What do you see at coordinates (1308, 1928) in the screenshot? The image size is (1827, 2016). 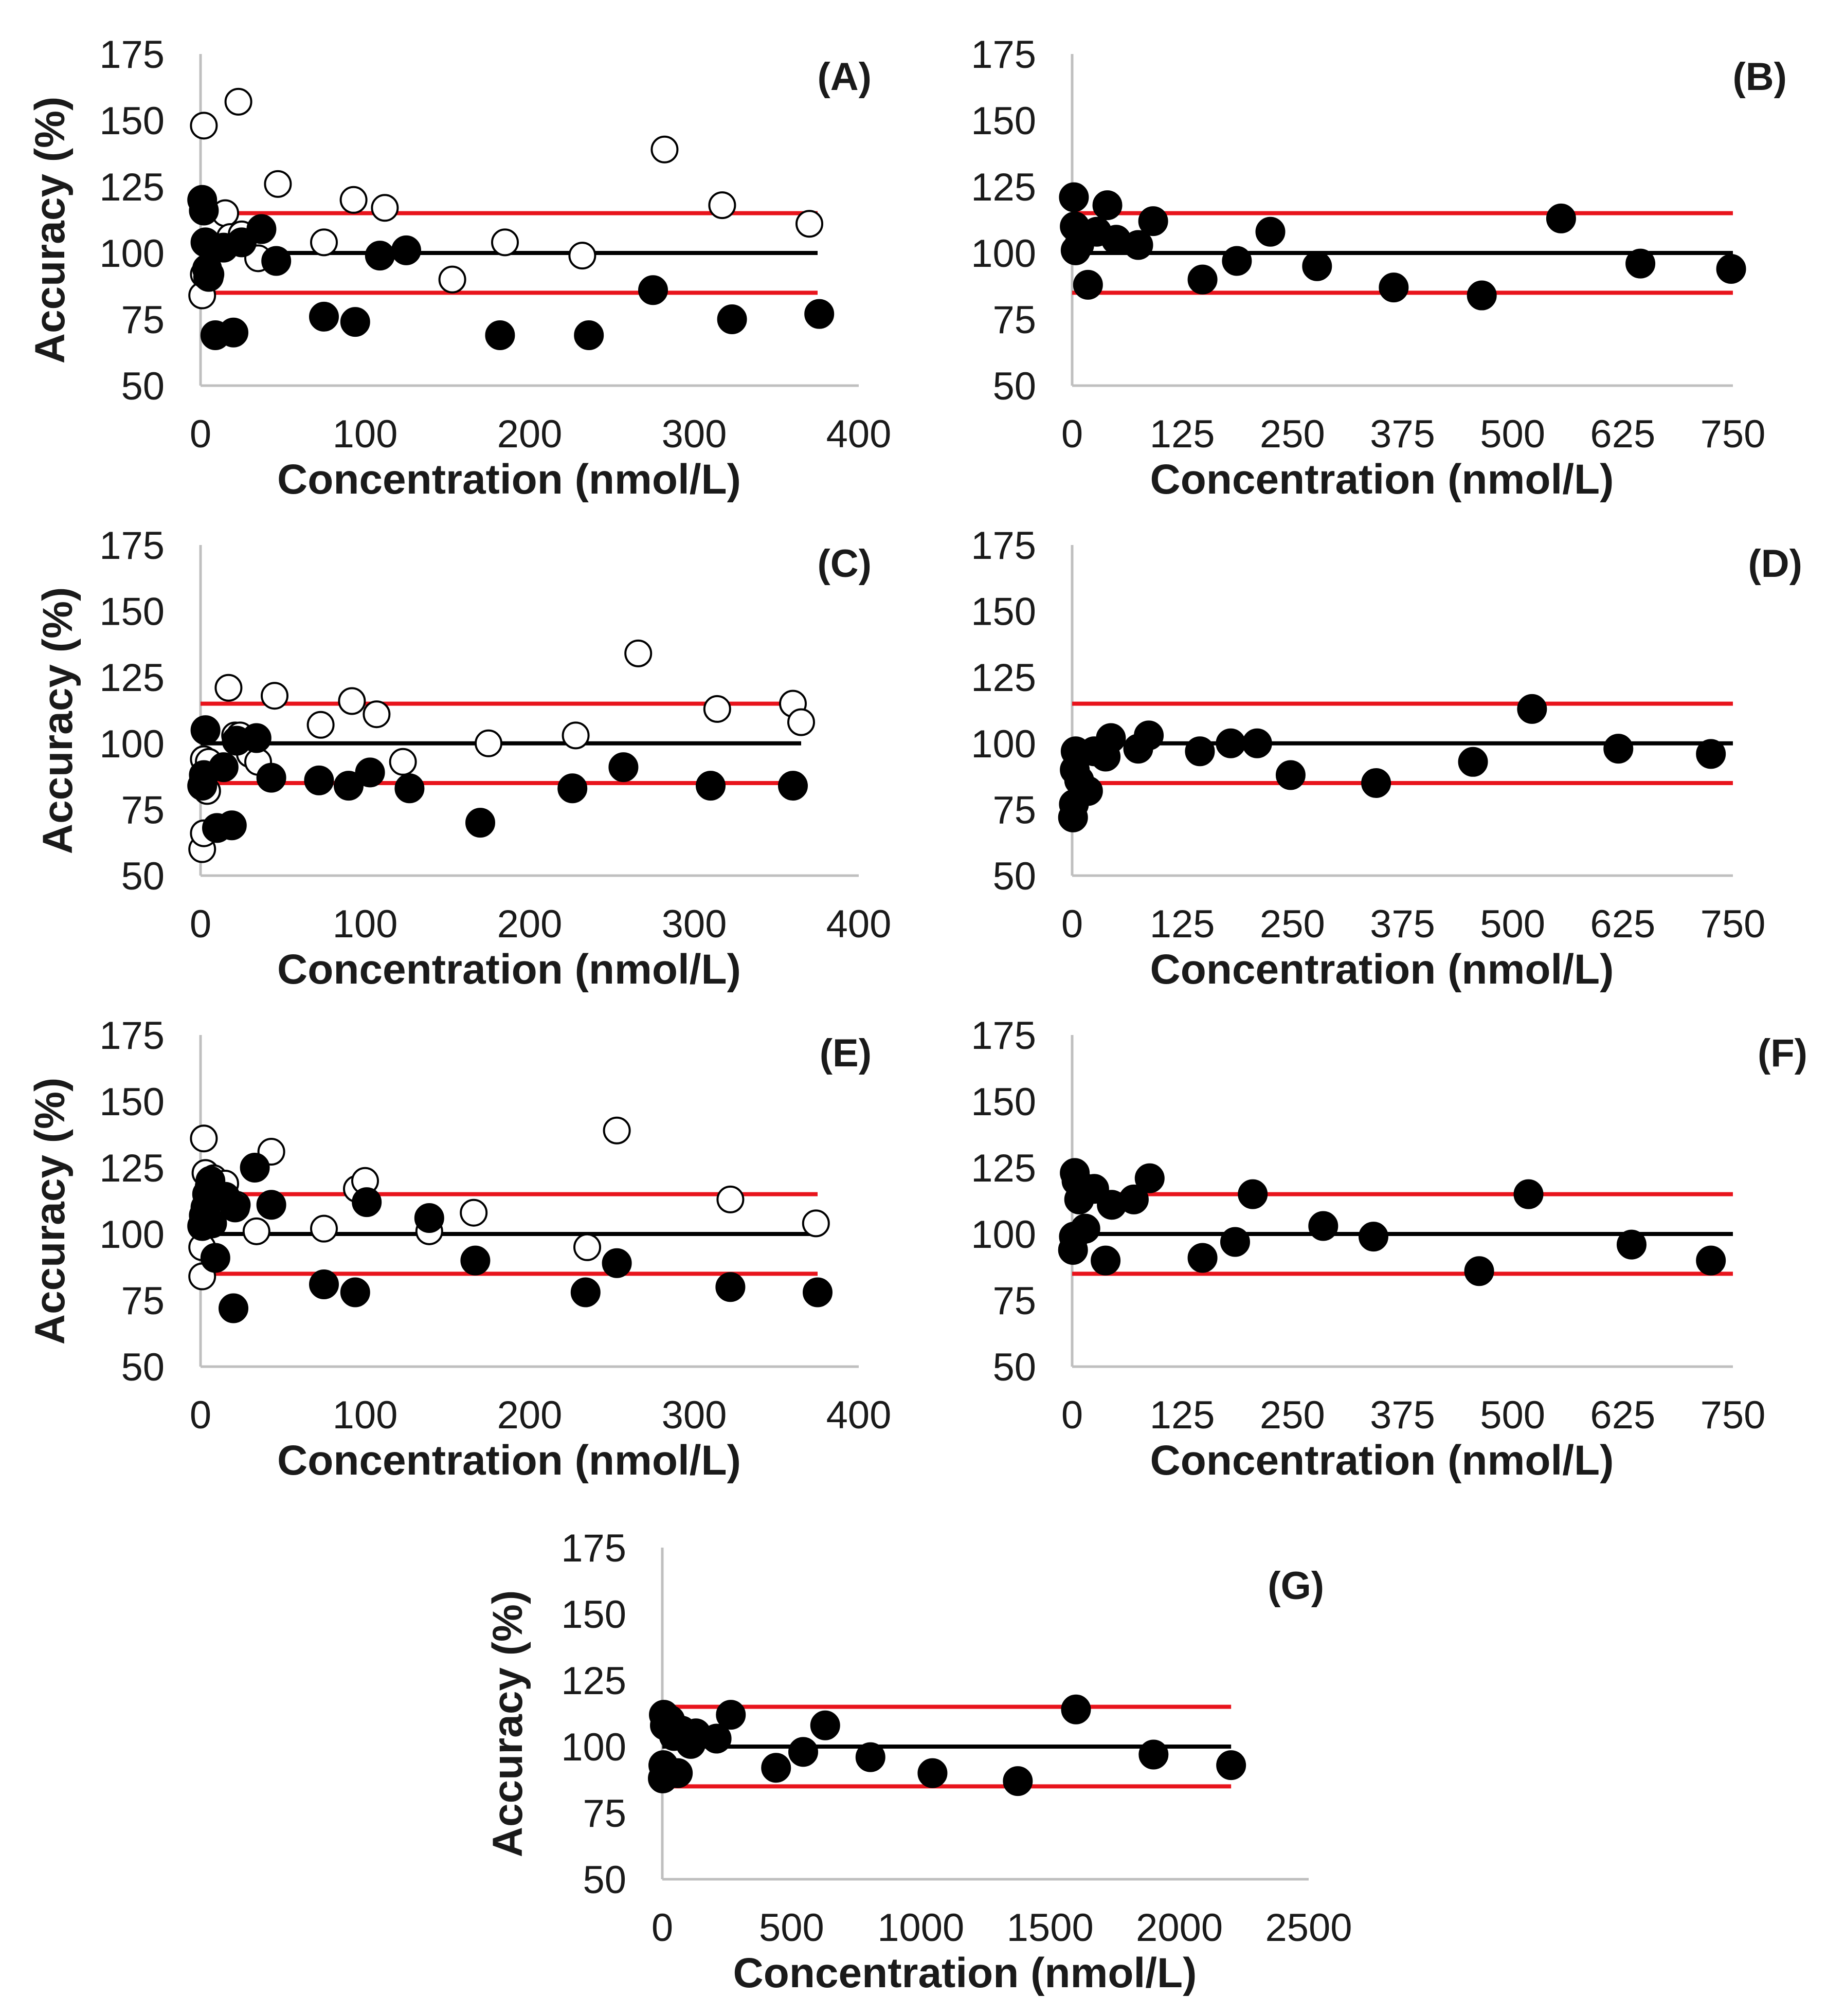 I see `x-tick-label: 2500` at bounding box center [1308, 1928].